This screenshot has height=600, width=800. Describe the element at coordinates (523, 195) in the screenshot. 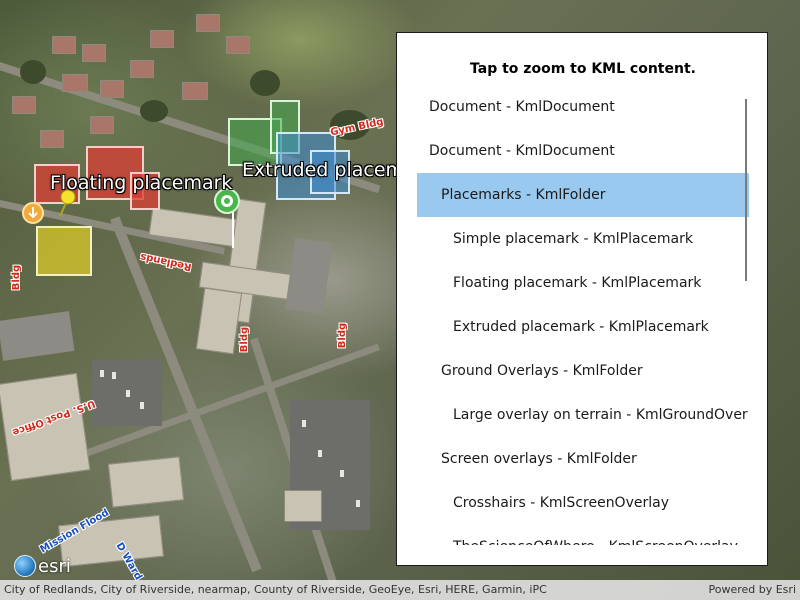

I see `kml-tree-item-label: Placemarks - KmlFolder` at that location.